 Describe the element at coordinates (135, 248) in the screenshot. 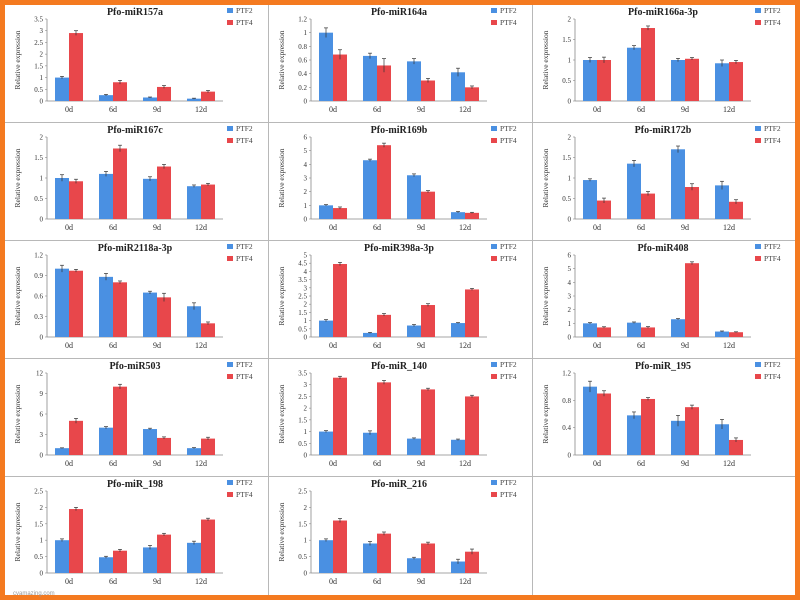

I see `chart-title: Pfo-miR2118a-3p` at that location.